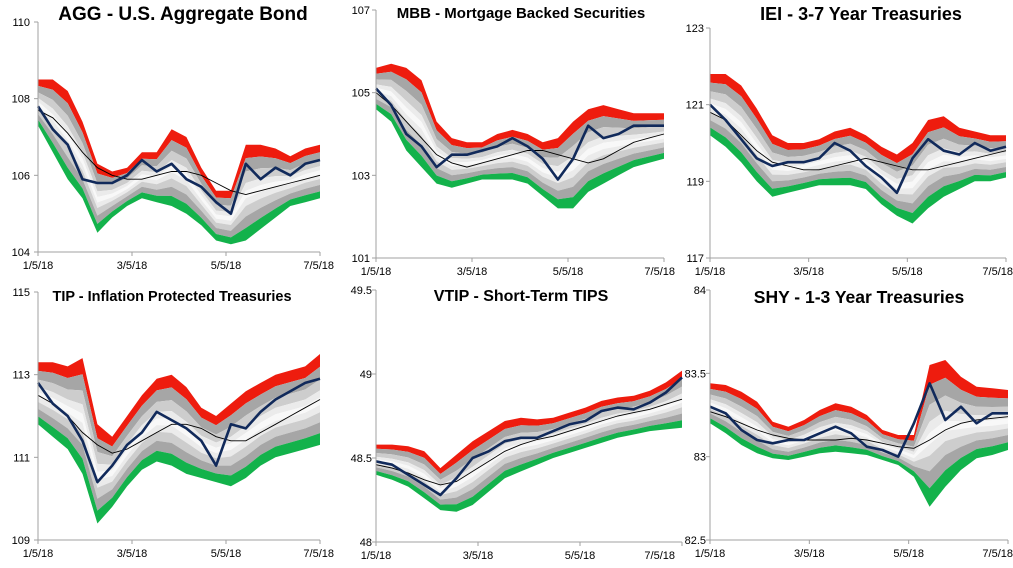 This screenshot has width=1013, height=568. Describe the element at coordinates (695, 541) in the screenshot. I see `y-tick-label-shy: 82.5` at that location.